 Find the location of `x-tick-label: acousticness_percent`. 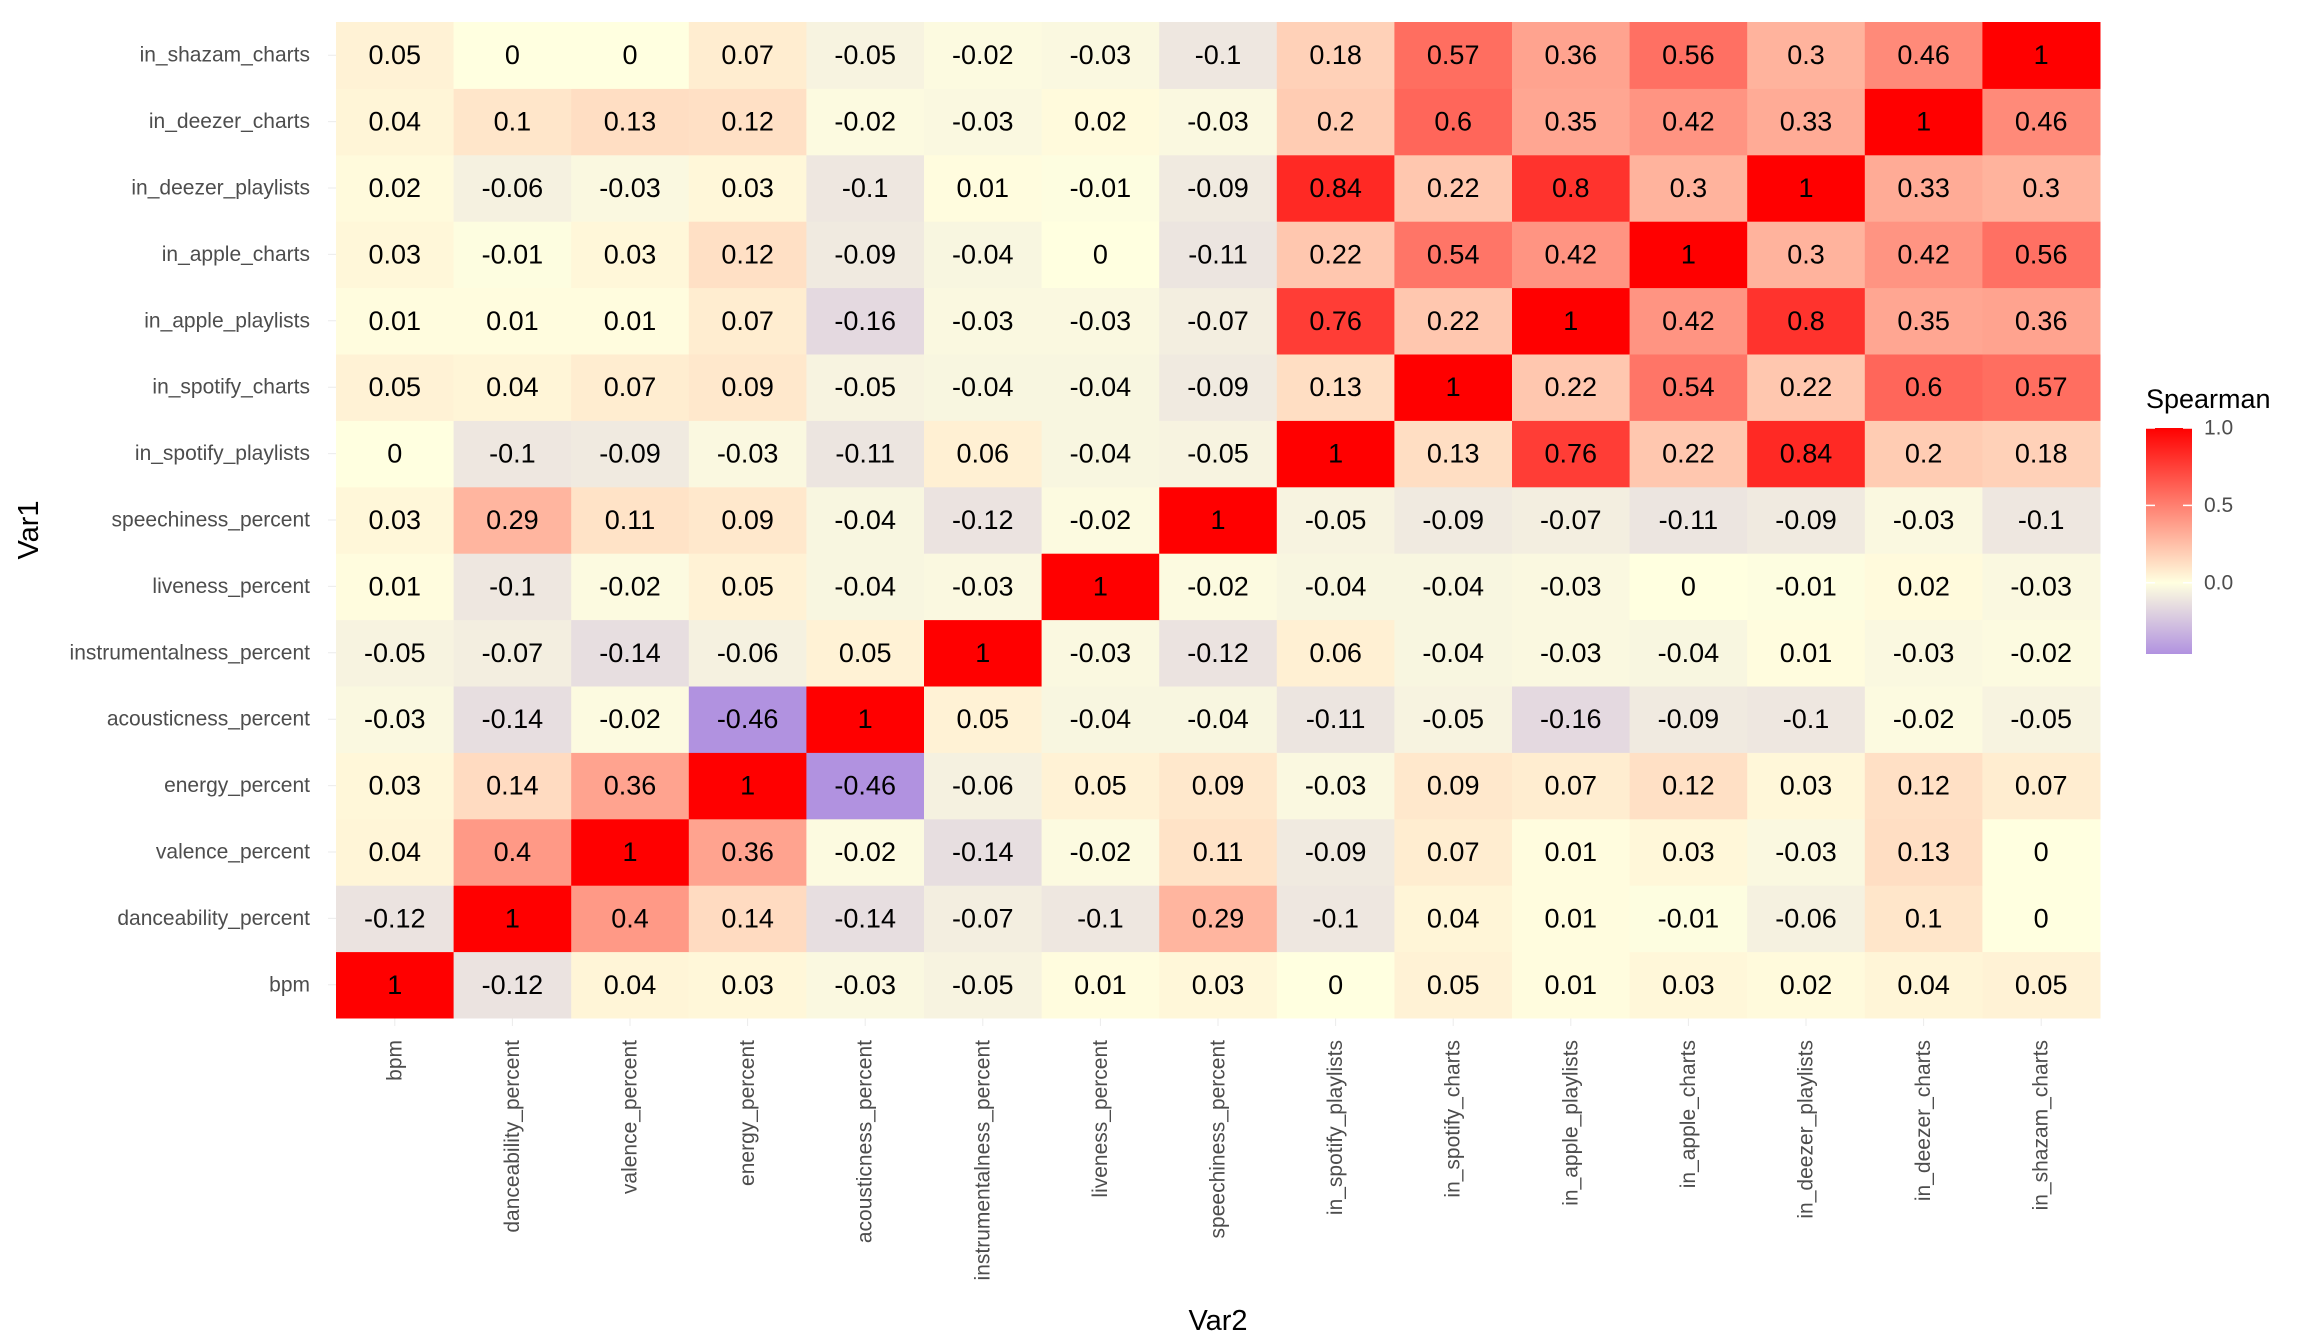

x-tick-label: acousticness_percent is located at coordinates (865, 1141).